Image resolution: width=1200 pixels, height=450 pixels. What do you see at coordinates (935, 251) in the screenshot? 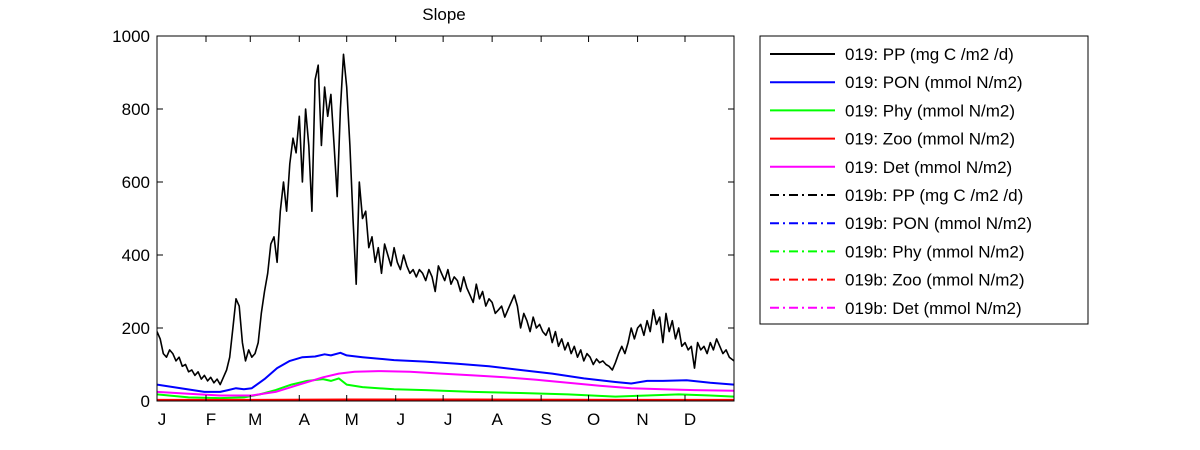
I see `legend-label-7: 019b: Phy (mmol N/m2)` at bounding box center [935, 251].